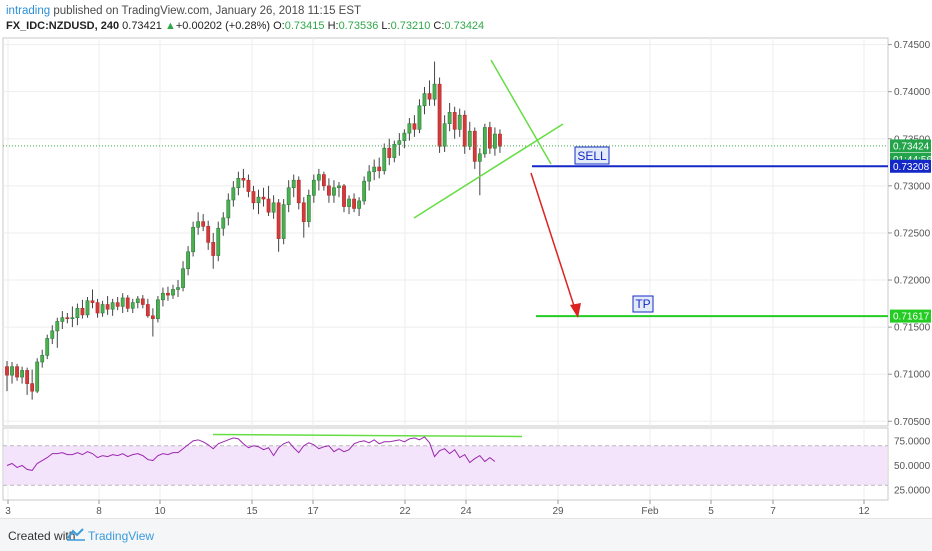 This screenshot has width=932, height=551. I want to click on x-tick-label: 24, so click(466, 511).